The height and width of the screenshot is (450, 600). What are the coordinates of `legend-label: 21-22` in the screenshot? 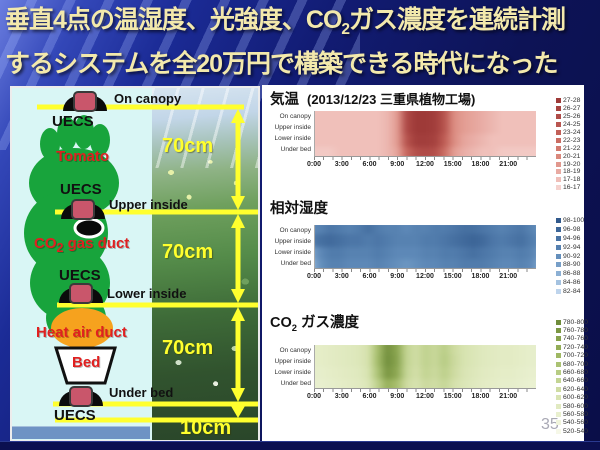 It's located at (572, 148).